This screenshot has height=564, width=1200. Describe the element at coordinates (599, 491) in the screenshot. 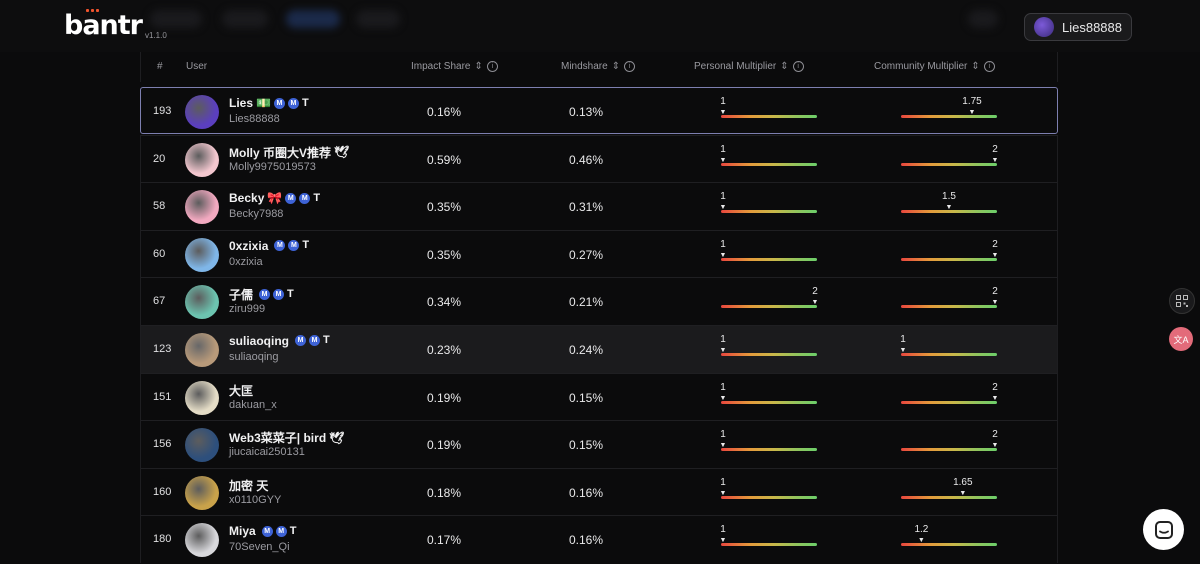

I see `table-row: 160 加密 天 x0110GYY 0.18% 0.16% 1 ▼ 1.65 ▼` at that location.